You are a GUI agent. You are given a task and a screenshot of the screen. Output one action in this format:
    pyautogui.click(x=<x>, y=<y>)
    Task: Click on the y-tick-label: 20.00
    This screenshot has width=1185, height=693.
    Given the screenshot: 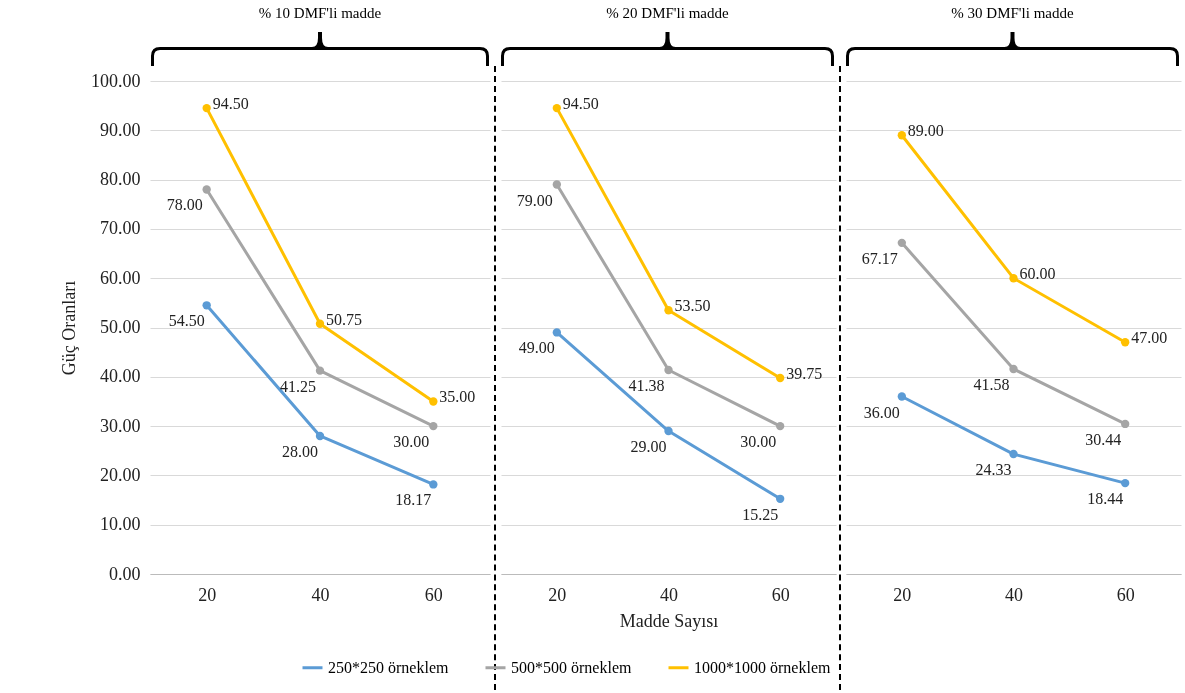 What is the action you would take?
    pyautogui.click(x=120, y=474)
    